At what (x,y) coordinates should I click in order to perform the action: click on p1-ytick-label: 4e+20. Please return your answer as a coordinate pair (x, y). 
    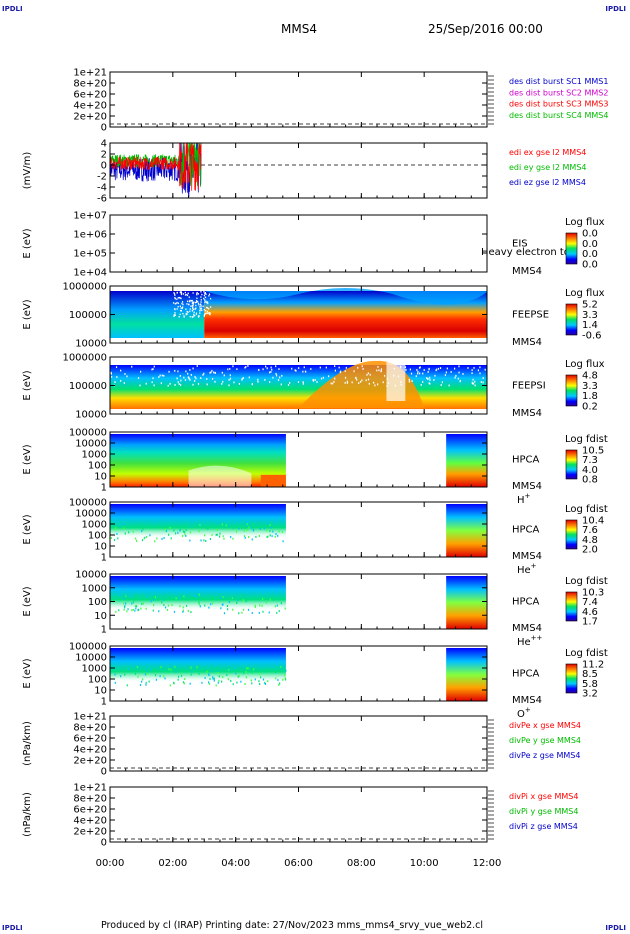
    Looking at the image, I should click on (90, 106).